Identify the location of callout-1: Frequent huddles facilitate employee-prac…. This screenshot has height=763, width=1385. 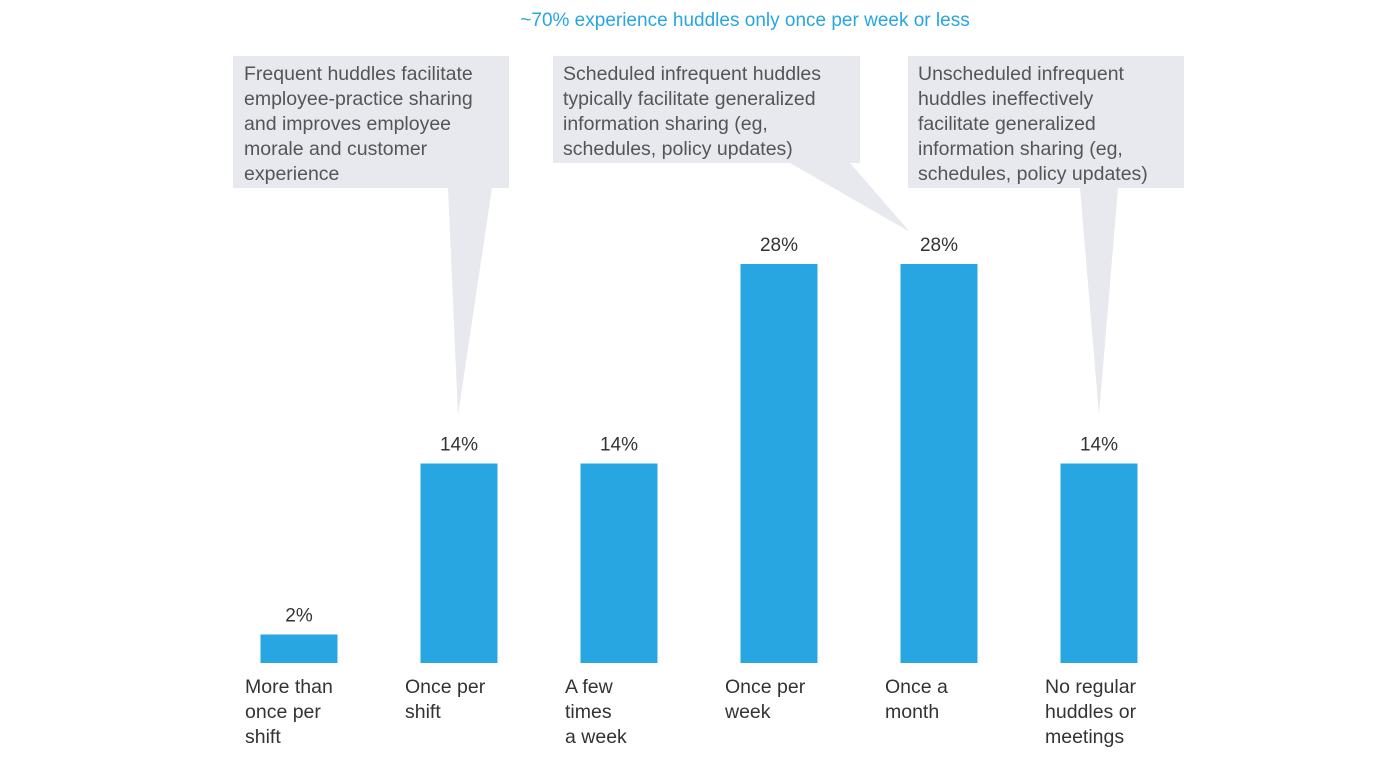
(371, 235).